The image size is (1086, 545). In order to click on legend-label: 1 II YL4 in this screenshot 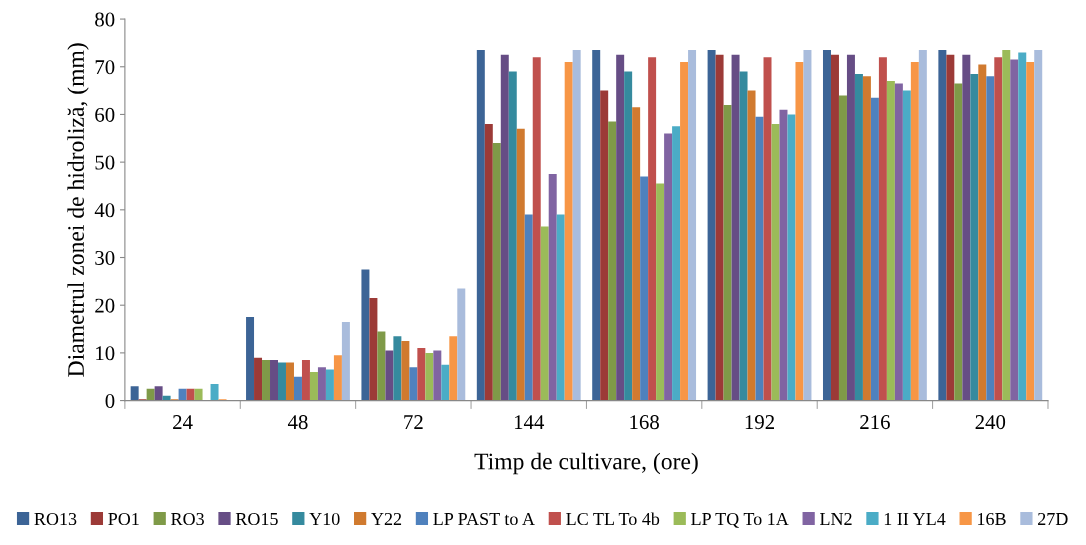, I will do `click(915, 518)`.